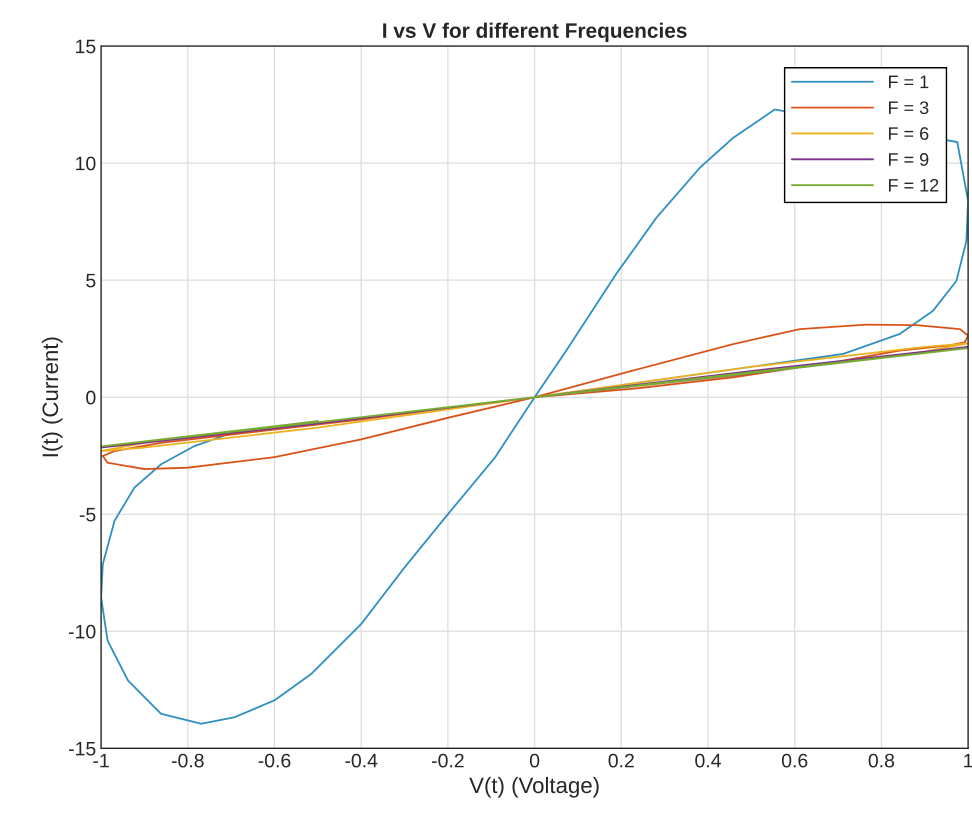  I want to click on x-tick-label: -0.2, so click(448, 761).